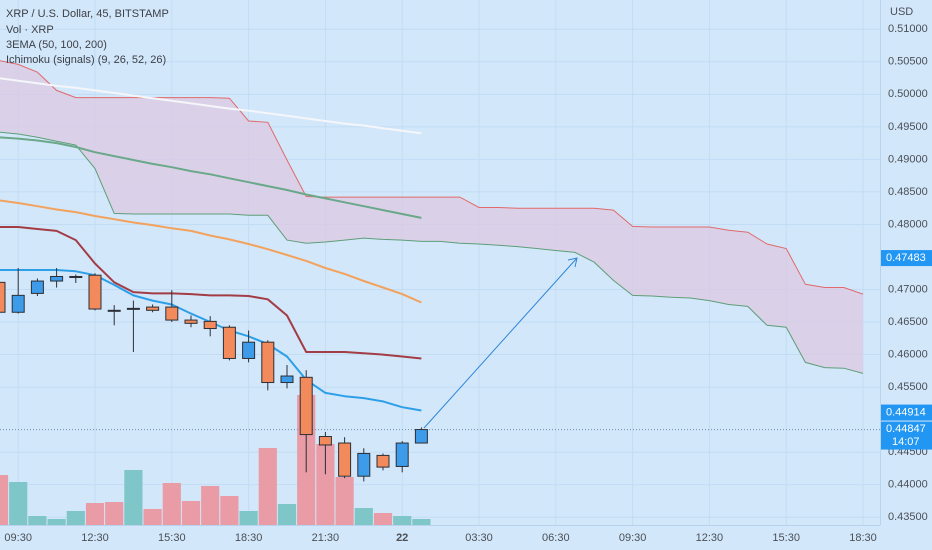  What do you see at coordinates (908, 94) in the screenshot?
I see `y-tick-label: 0.50000` at bounding box center [908, 94].